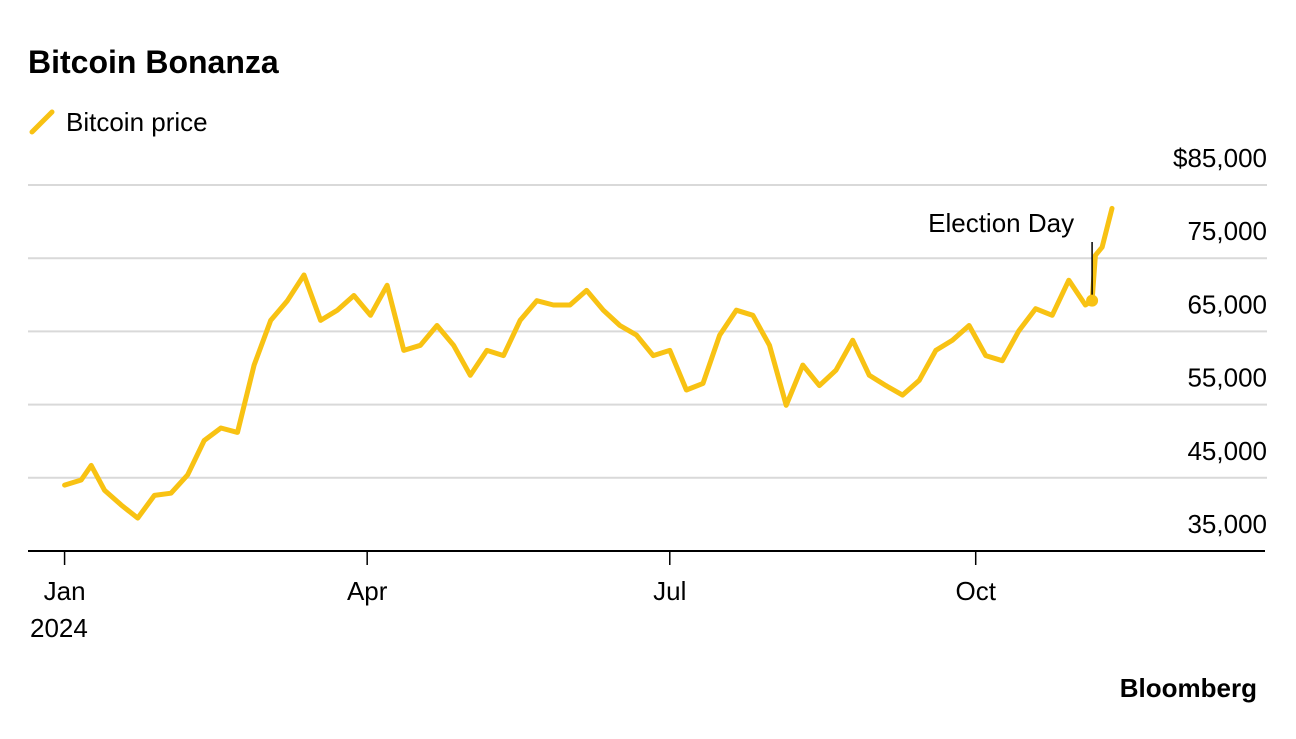 The height and width of the screenshot is (739, 1296). Describe the element at coordinates (1188, 688) in the screenshot. I see `source: Bloomberg` at that location.